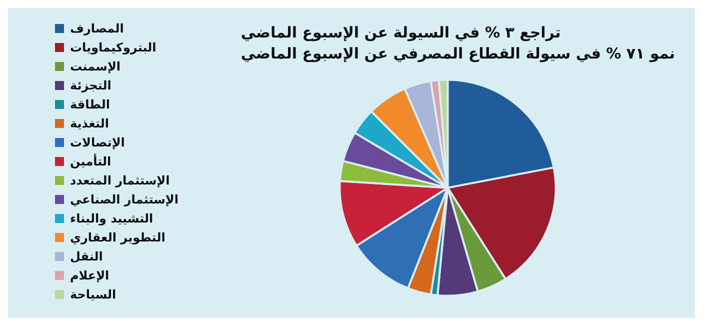 The width and height of the screenshot is (703, 326). What do you see at coordinates (113, 47) in the screenshot?
I see `legend-label: البتروكيماويات` at bounding box center [113, 47].